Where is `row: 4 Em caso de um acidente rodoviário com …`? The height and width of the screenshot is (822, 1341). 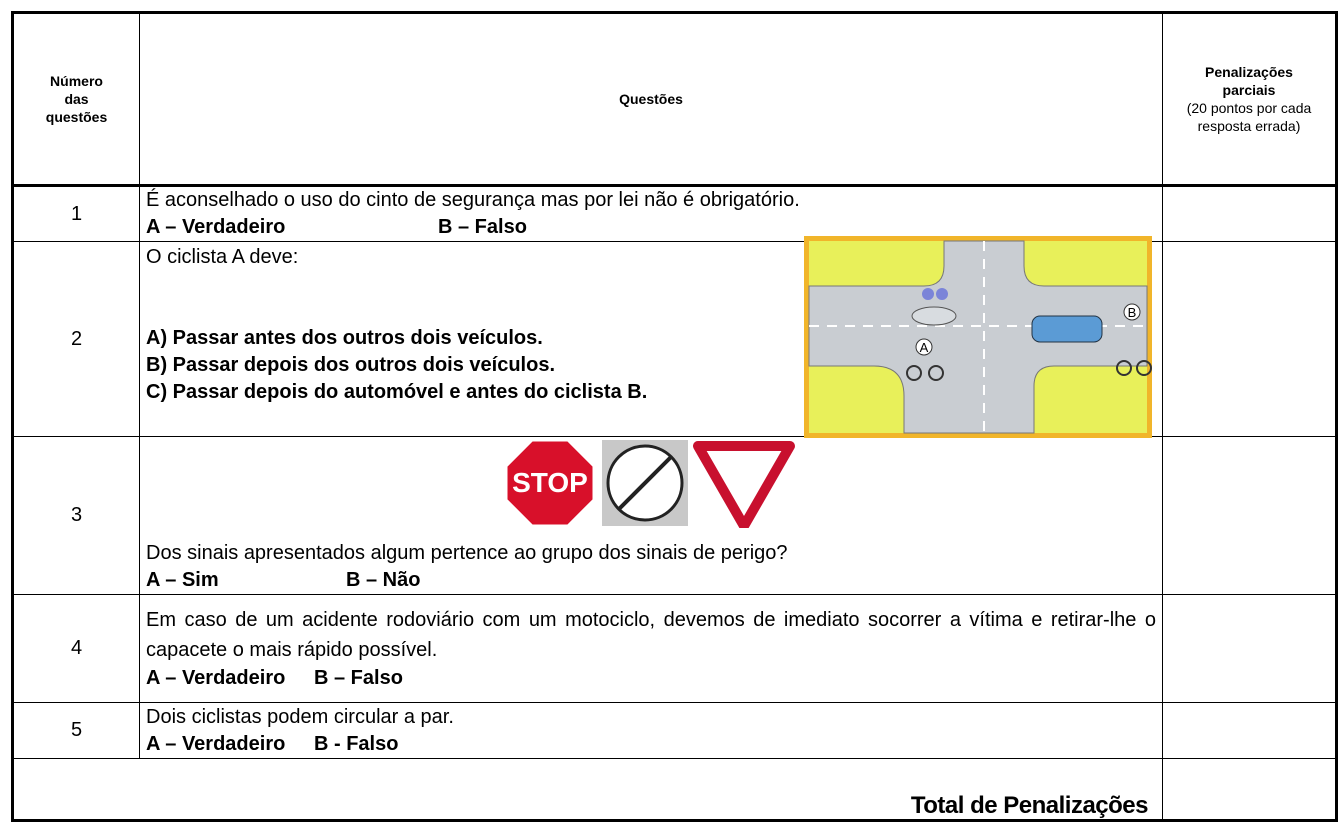
row: 4 Em caso de um acidente rodoviário com … is located at coordinates (674, 648).